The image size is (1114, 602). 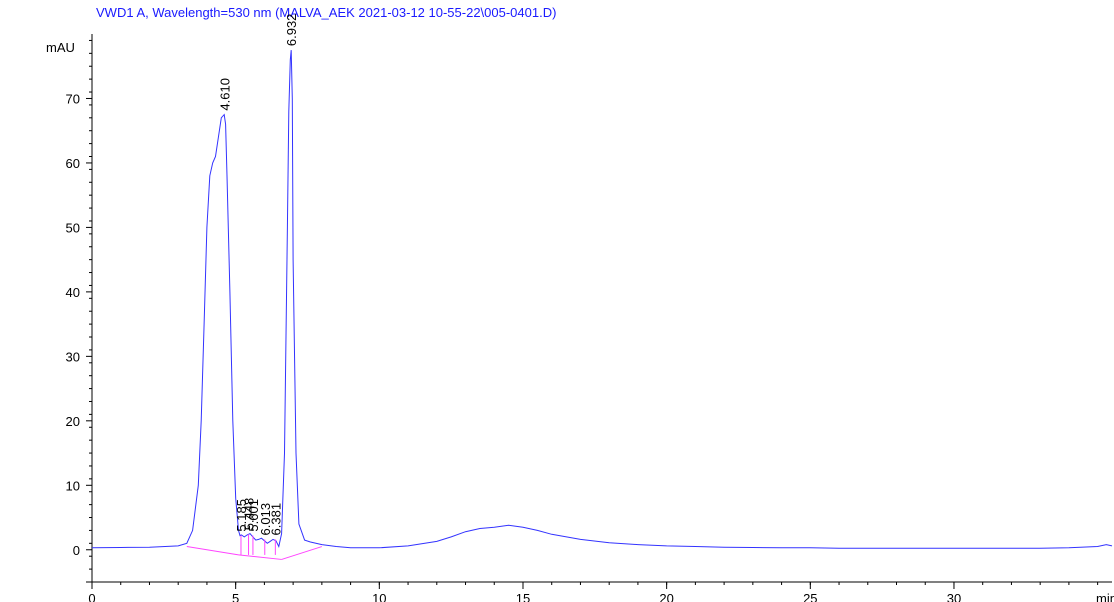 What do you see at coordinates (954, 596) in the screenshot?
I see `x-tick-label: 30` at bounding box center [954, 596].